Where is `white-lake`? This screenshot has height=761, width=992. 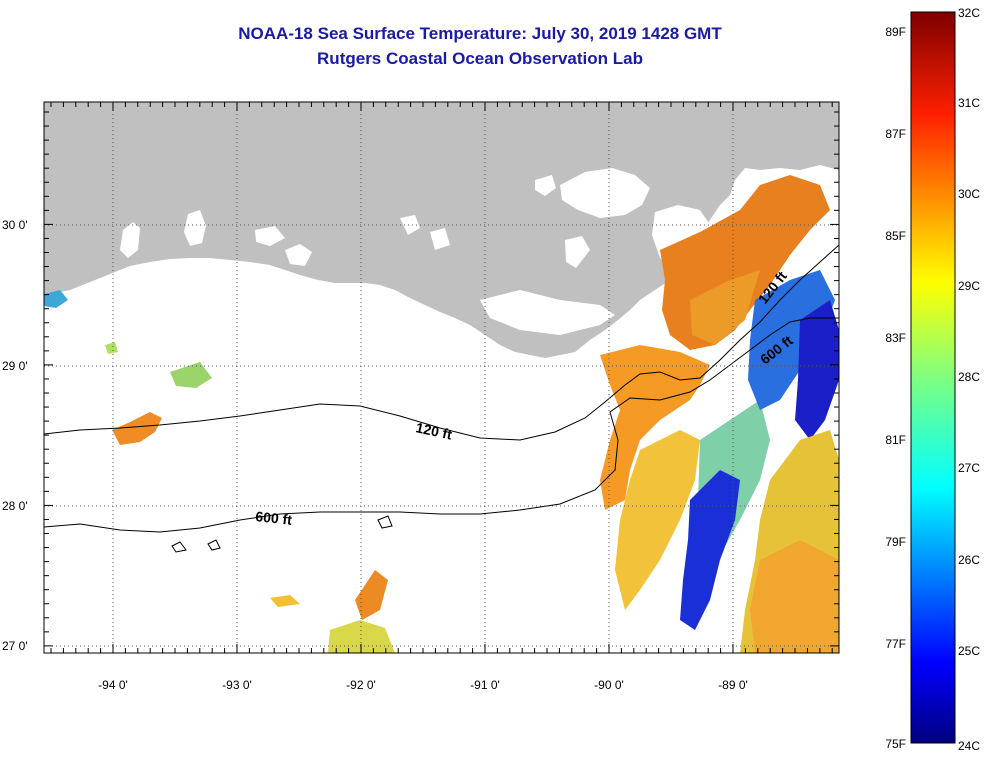 white-lake is located at coordinates (270, 236).